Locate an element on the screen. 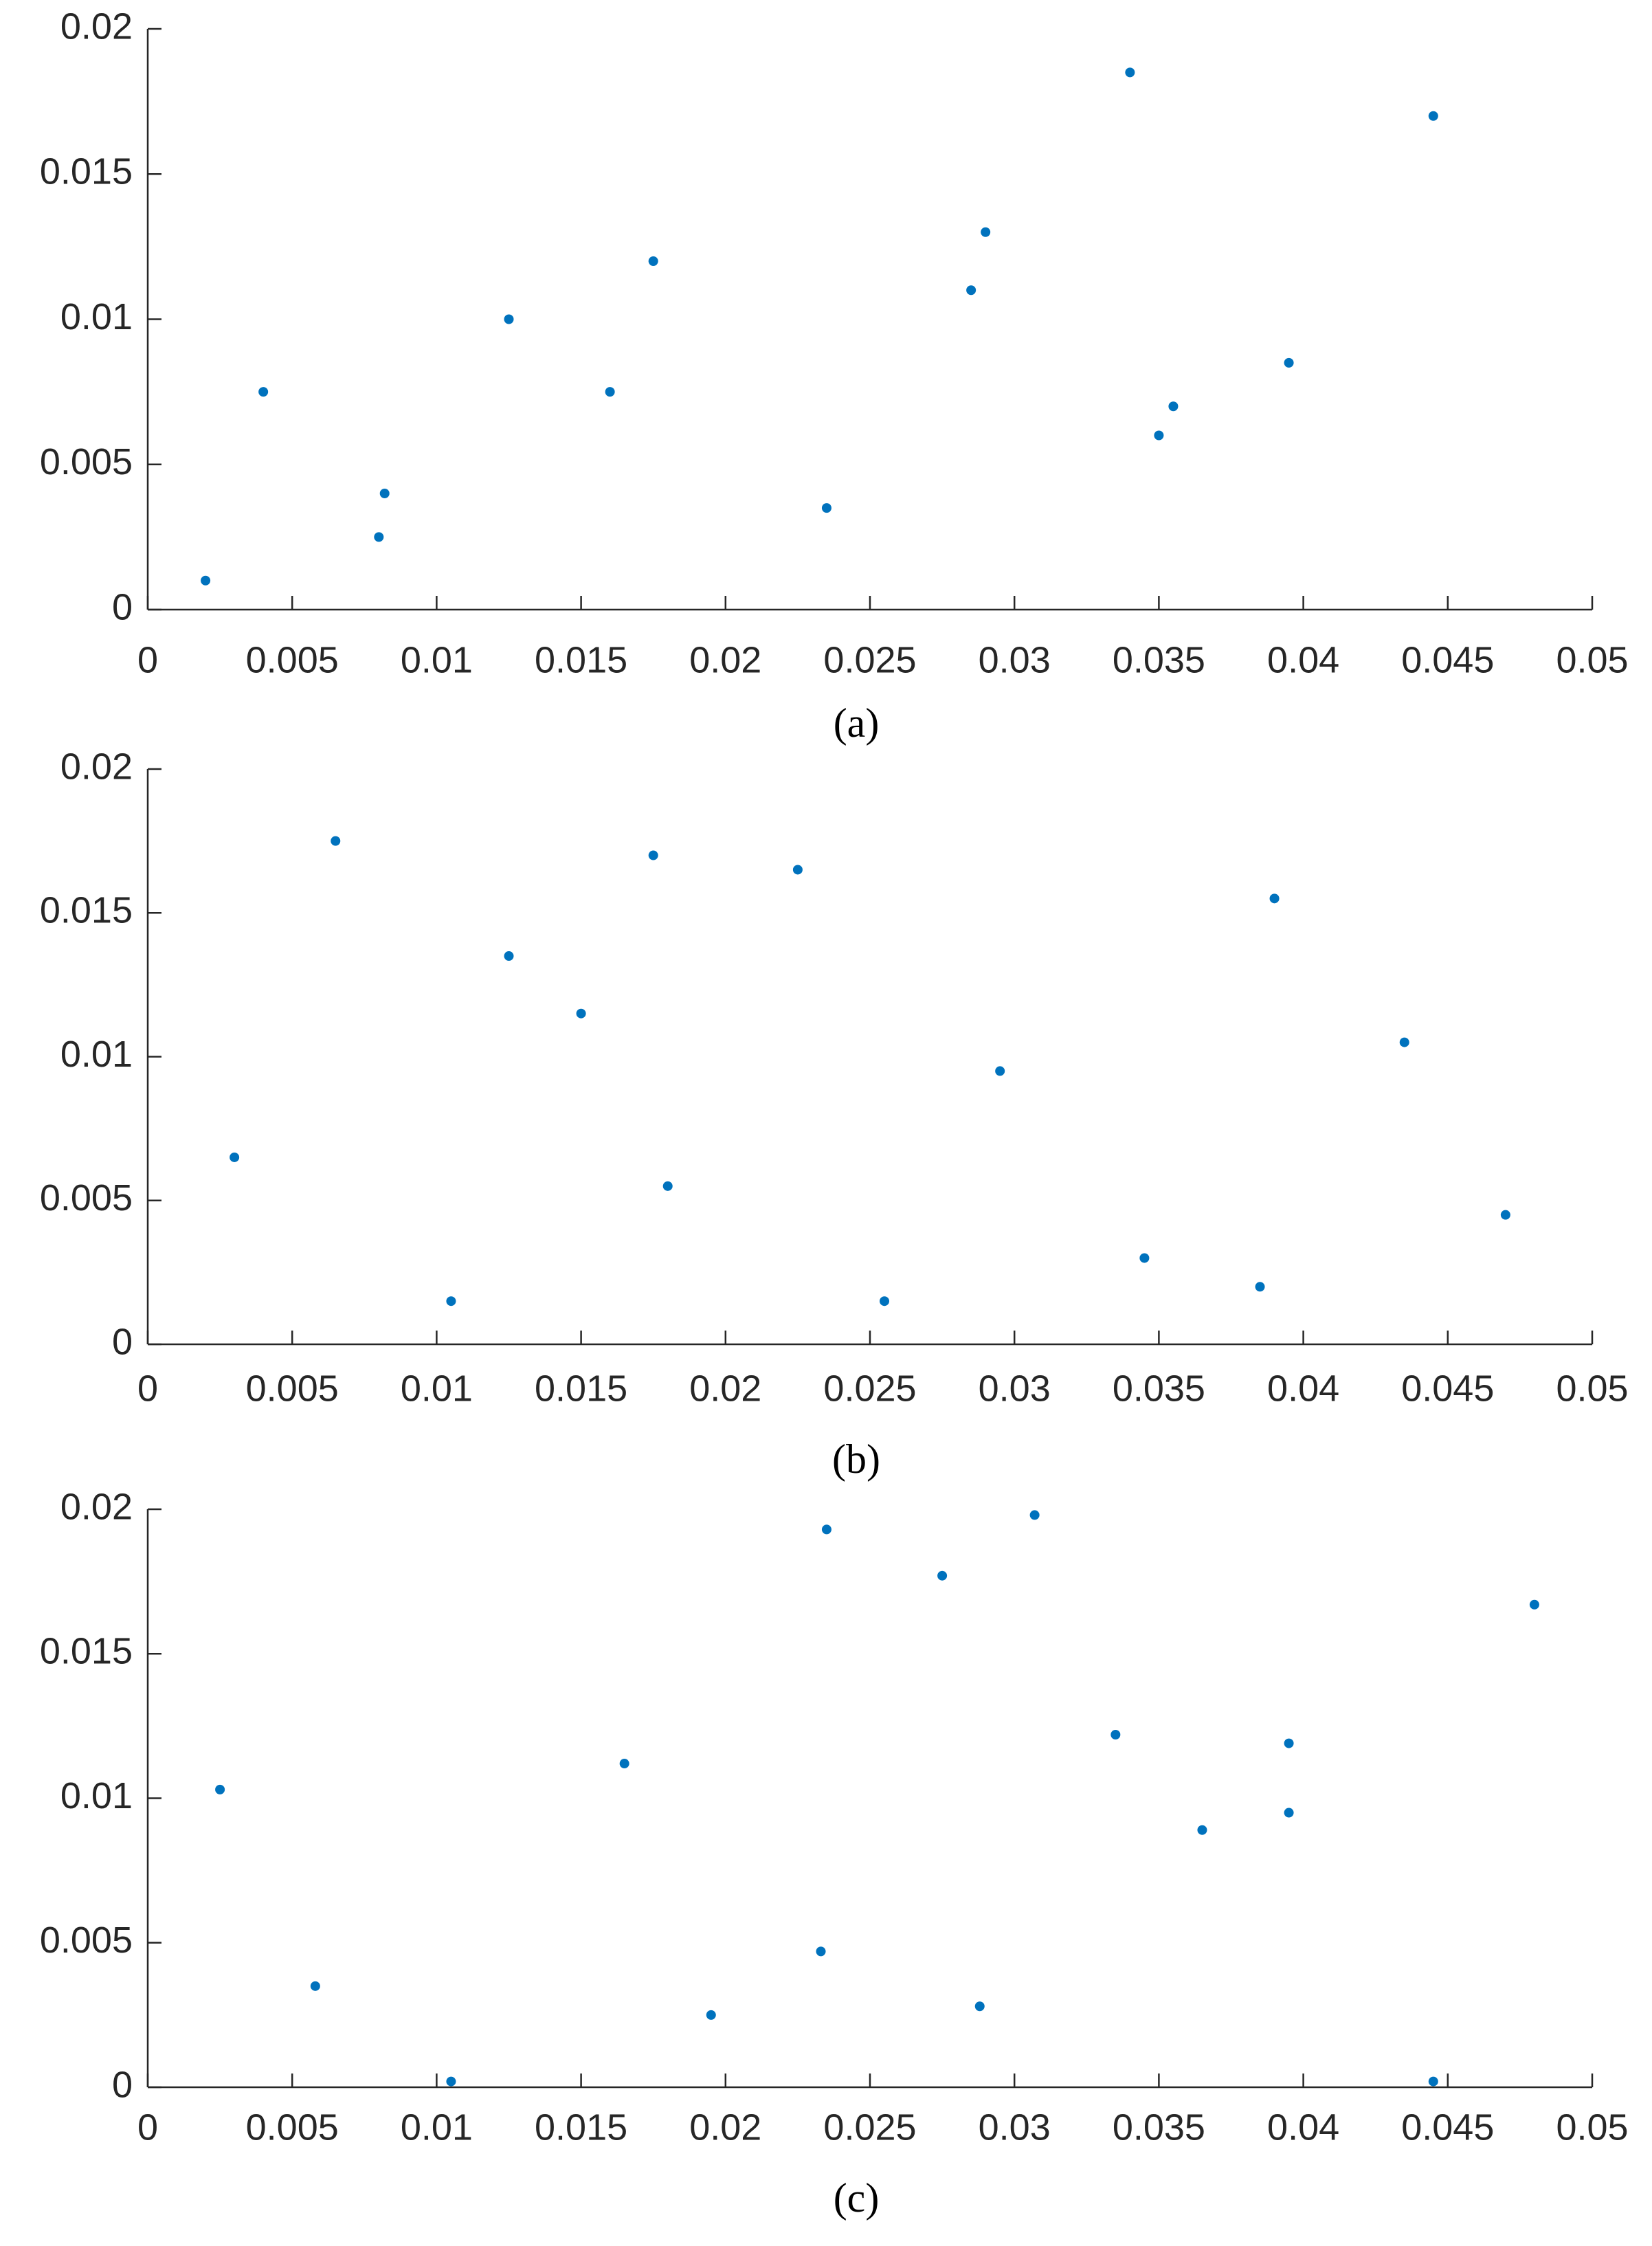  panel-caption: (c) is located at coordinates (857, 2198).